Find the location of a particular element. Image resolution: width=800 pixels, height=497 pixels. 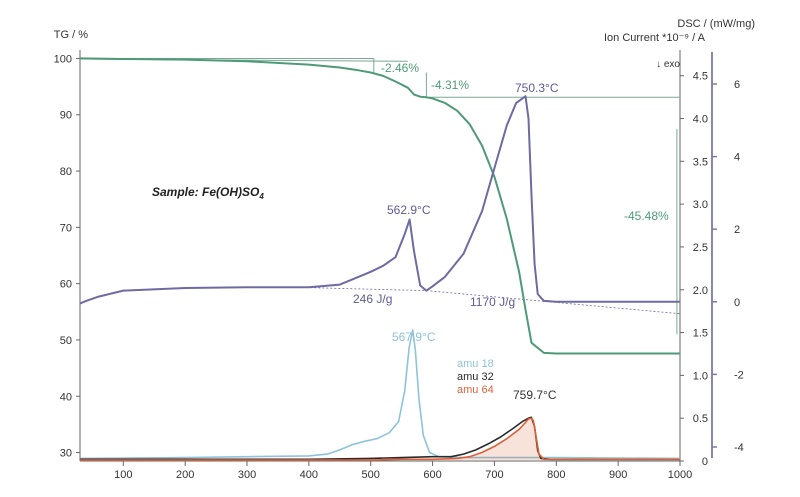

x-tick-label: 600 is located at coordinates (432, 475).